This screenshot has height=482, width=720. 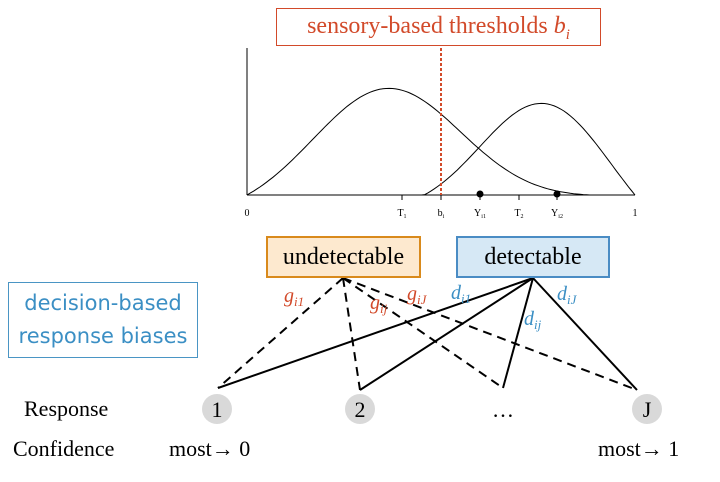 What do you see at coordinates (567, 295) in the screenshot?
I see `d-label-iJ: diJ` at bounding box center [567, 295].